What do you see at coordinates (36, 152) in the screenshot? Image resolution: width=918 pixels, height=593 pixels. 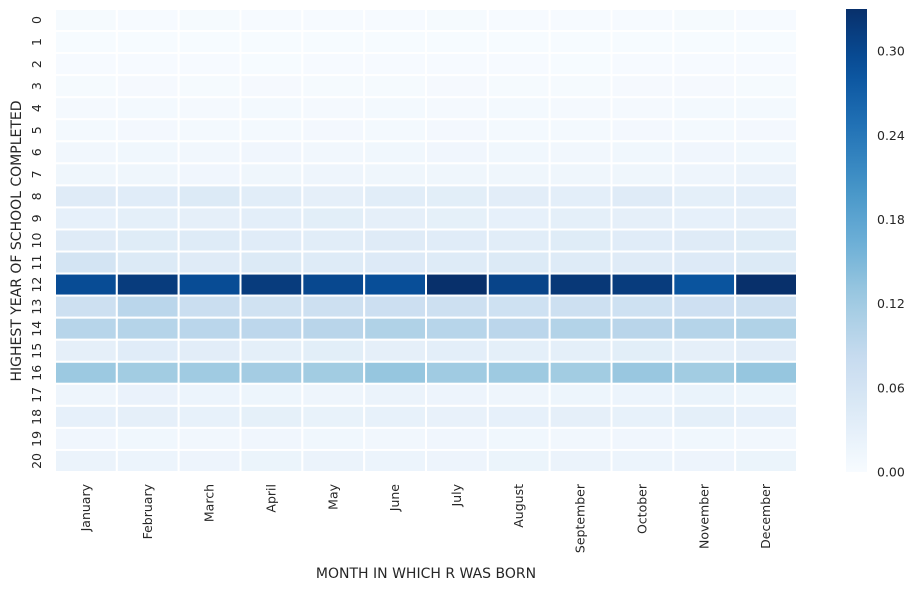 I see `y-tick-label: 6` at bounding box center [36, 152].